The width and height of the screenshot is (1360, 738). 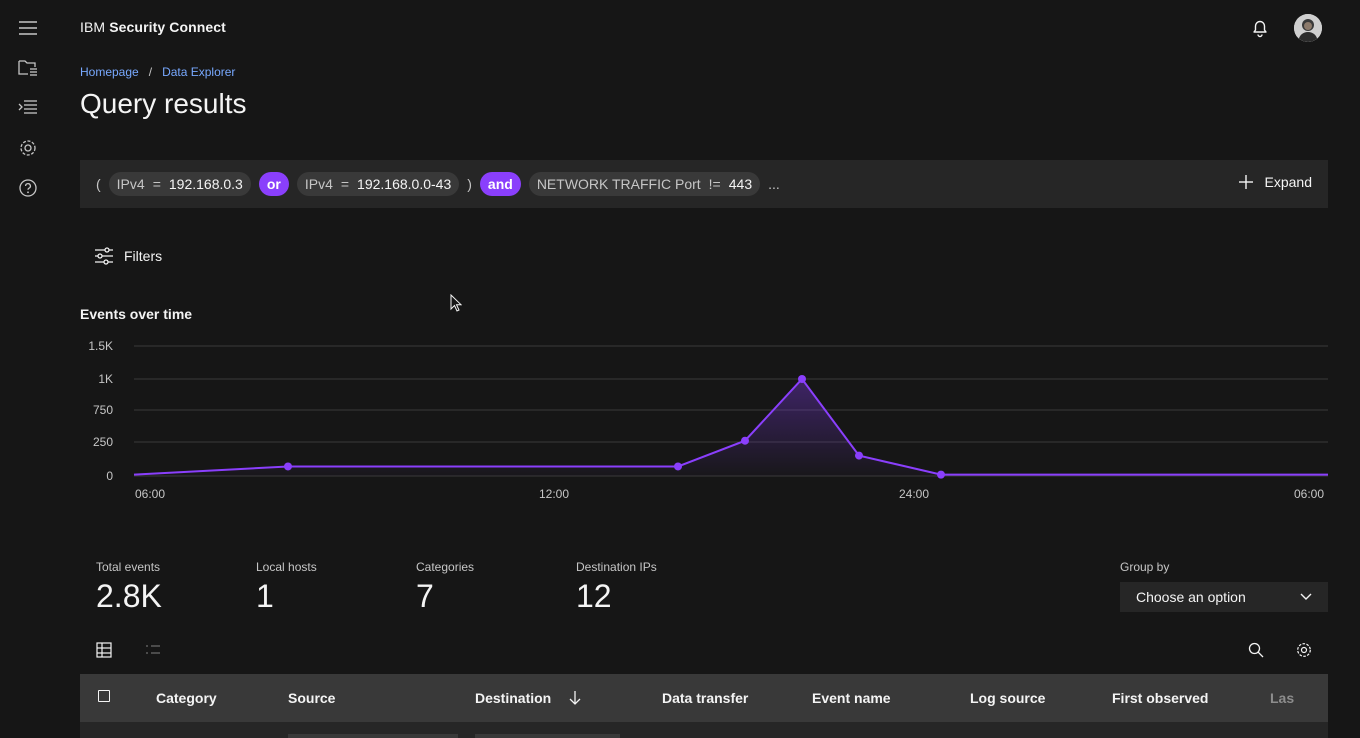 What do you see at coordinates (469, 184) in the screenshot?
I see `close-paren: )` at bounding box center [469, 184].